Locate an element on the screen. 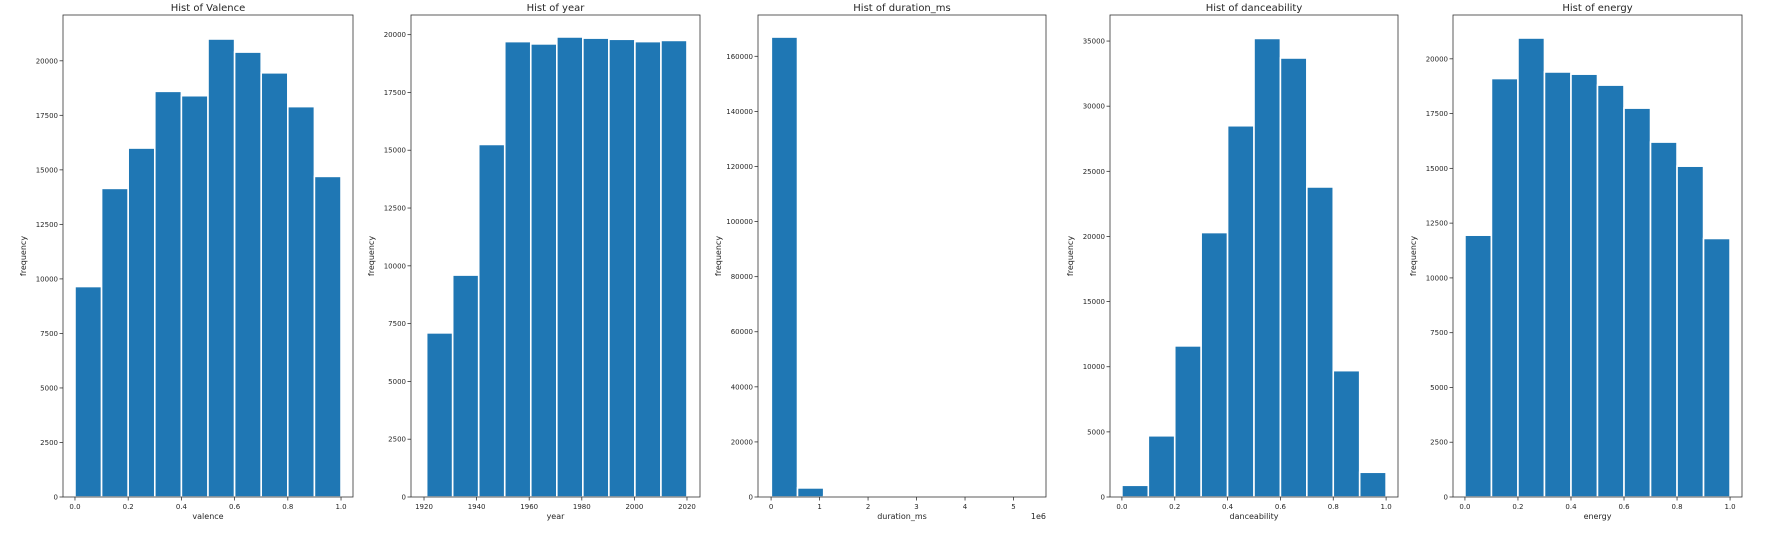 Image resolution: width=1782 pixels, height=543 pixels. x-tick-label: 1 is located at coordinates (819, 507).